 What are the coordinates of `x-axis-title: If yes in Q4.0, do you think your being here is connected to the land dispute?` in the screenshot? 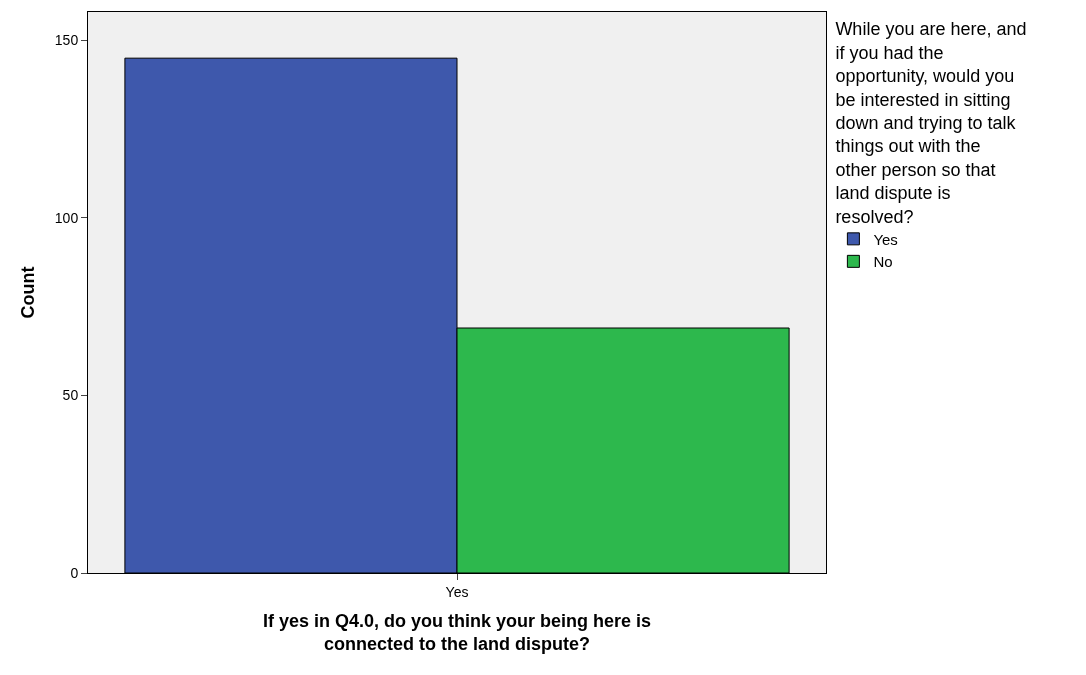 It's located at (457, 632).